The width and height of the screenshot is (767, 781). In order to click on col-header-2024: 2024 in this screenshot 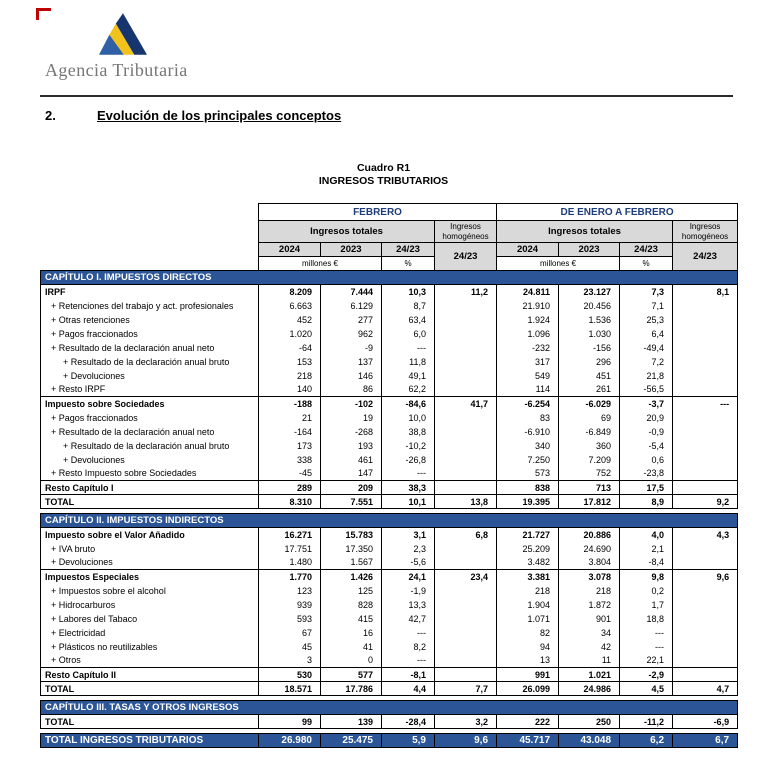, I will do `click(528, 249)`.